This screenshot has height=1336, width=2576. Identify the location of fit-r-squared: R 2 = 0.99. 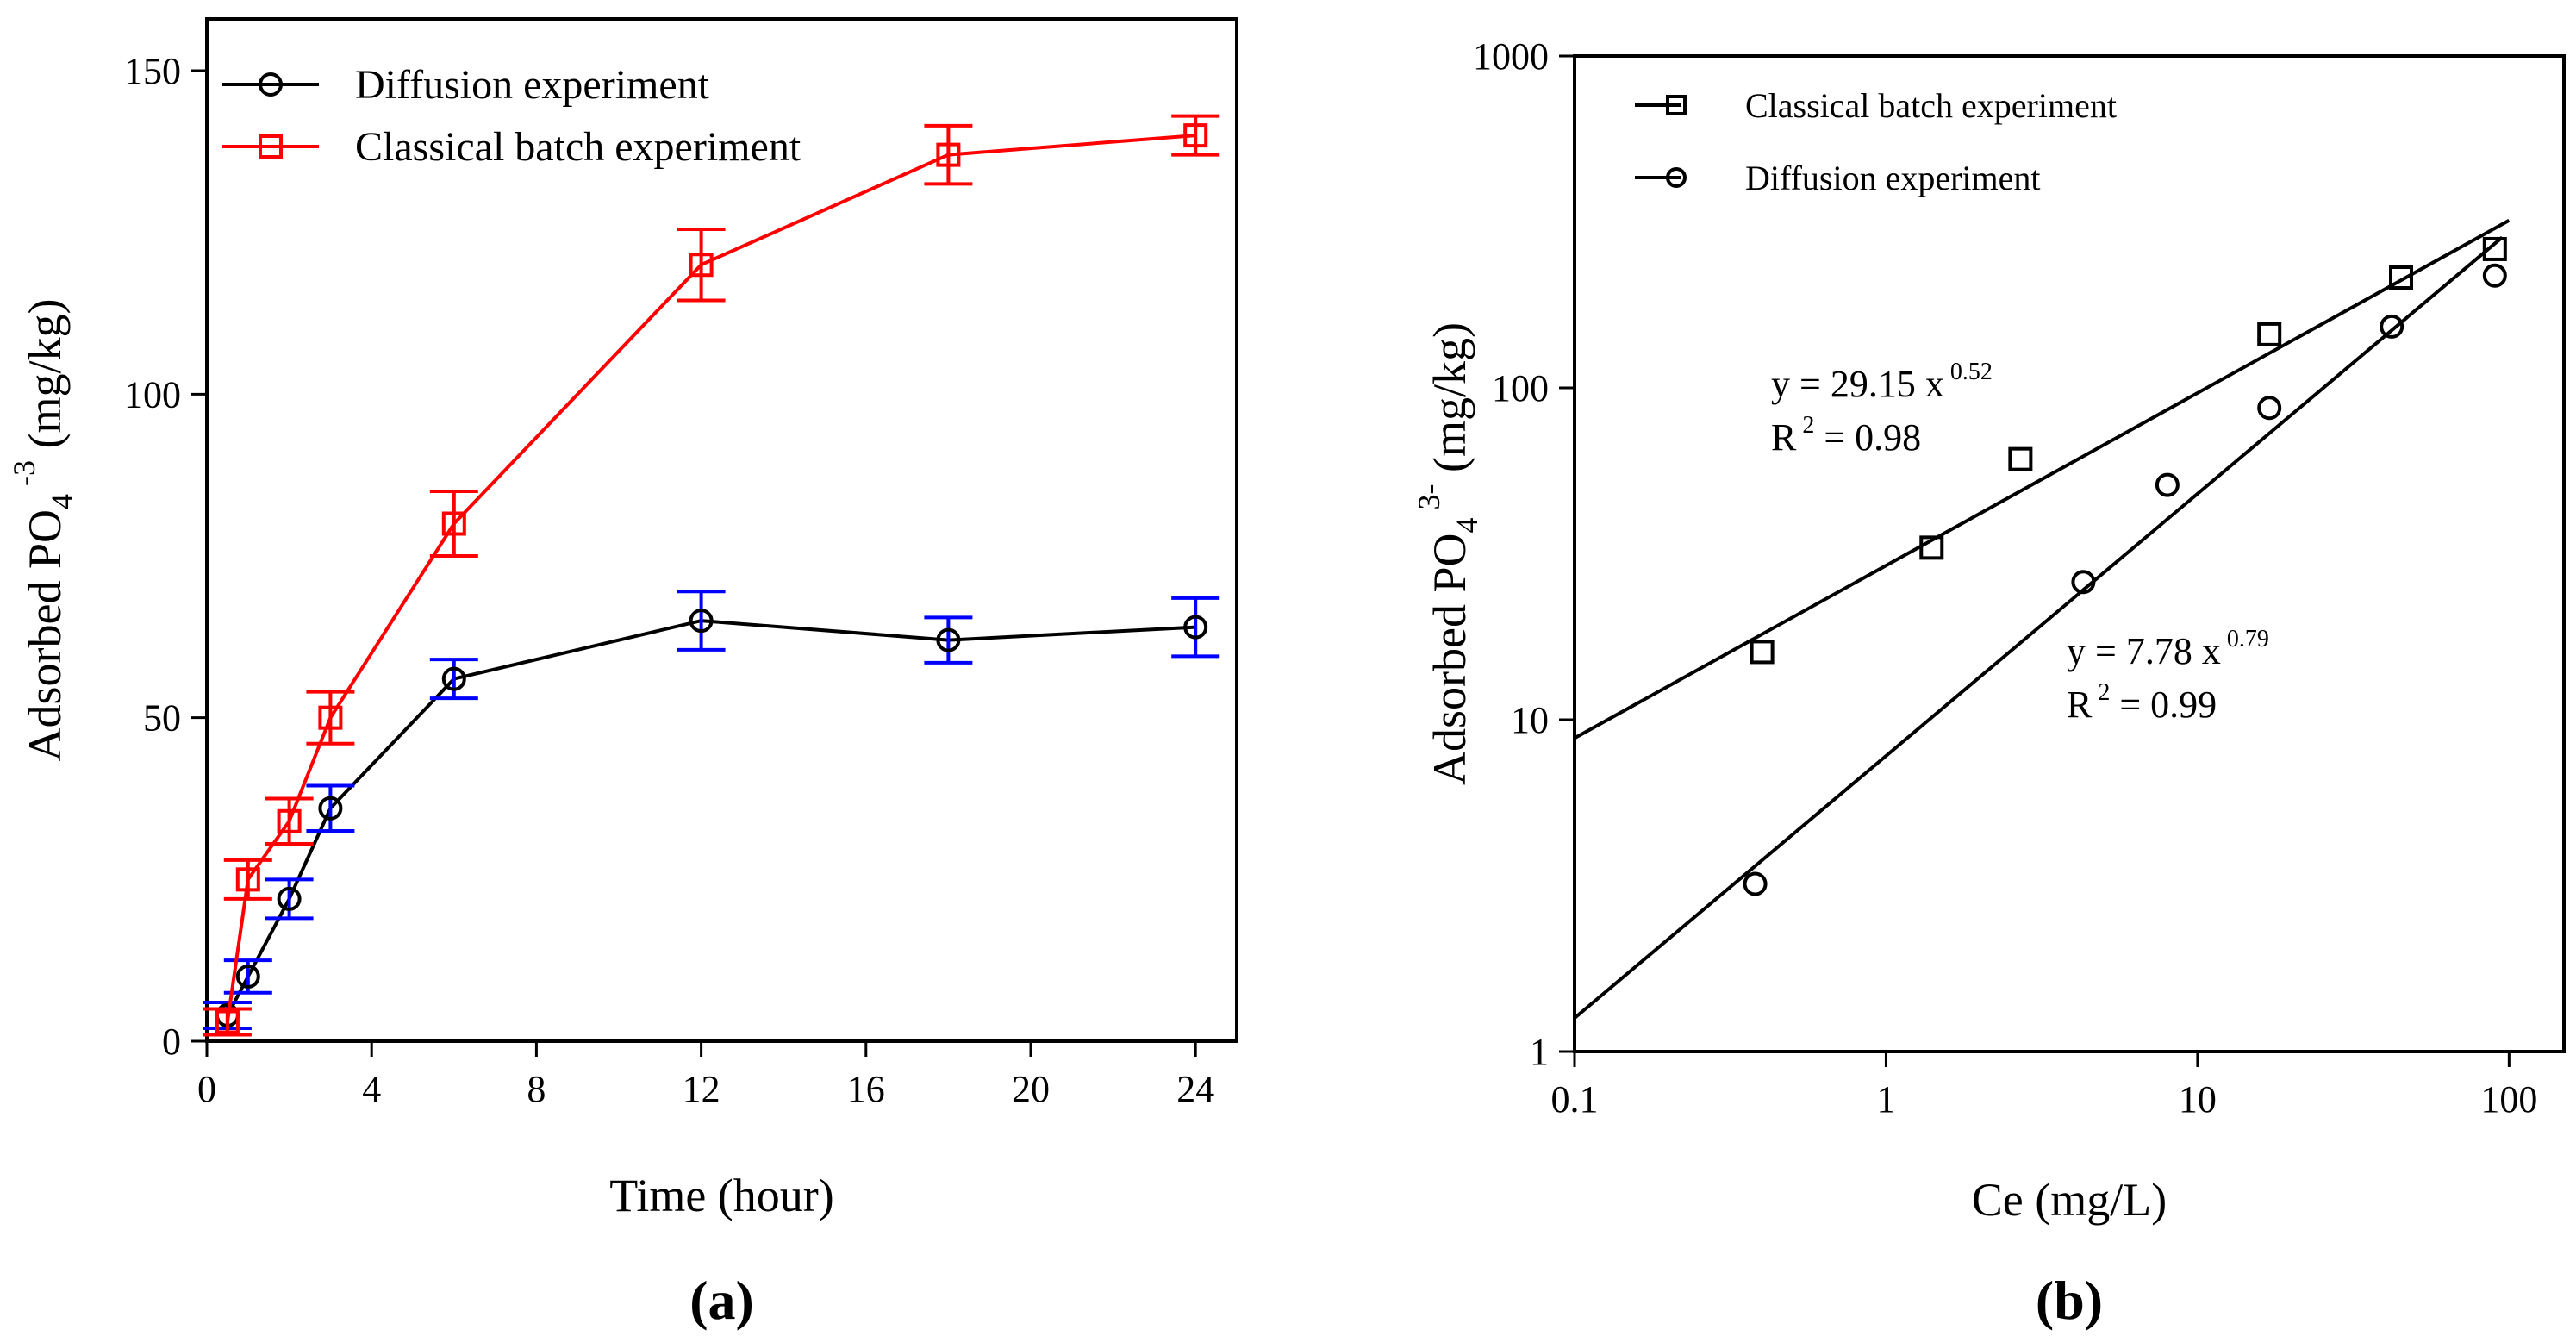
(2142, 702).